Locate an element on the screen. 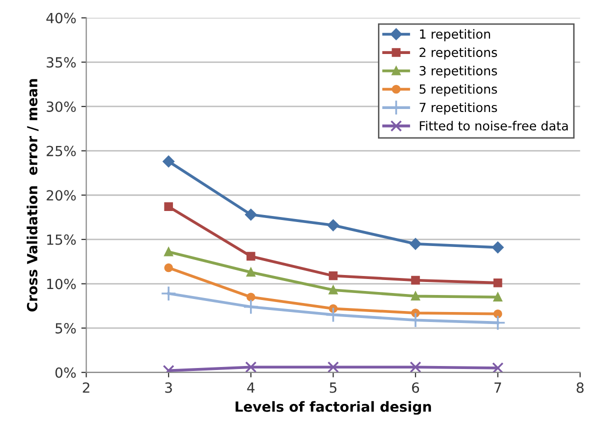 The height and width of the screenshot is (446, 595). x-tick-label: 3 is located at coordinates (168, 387).